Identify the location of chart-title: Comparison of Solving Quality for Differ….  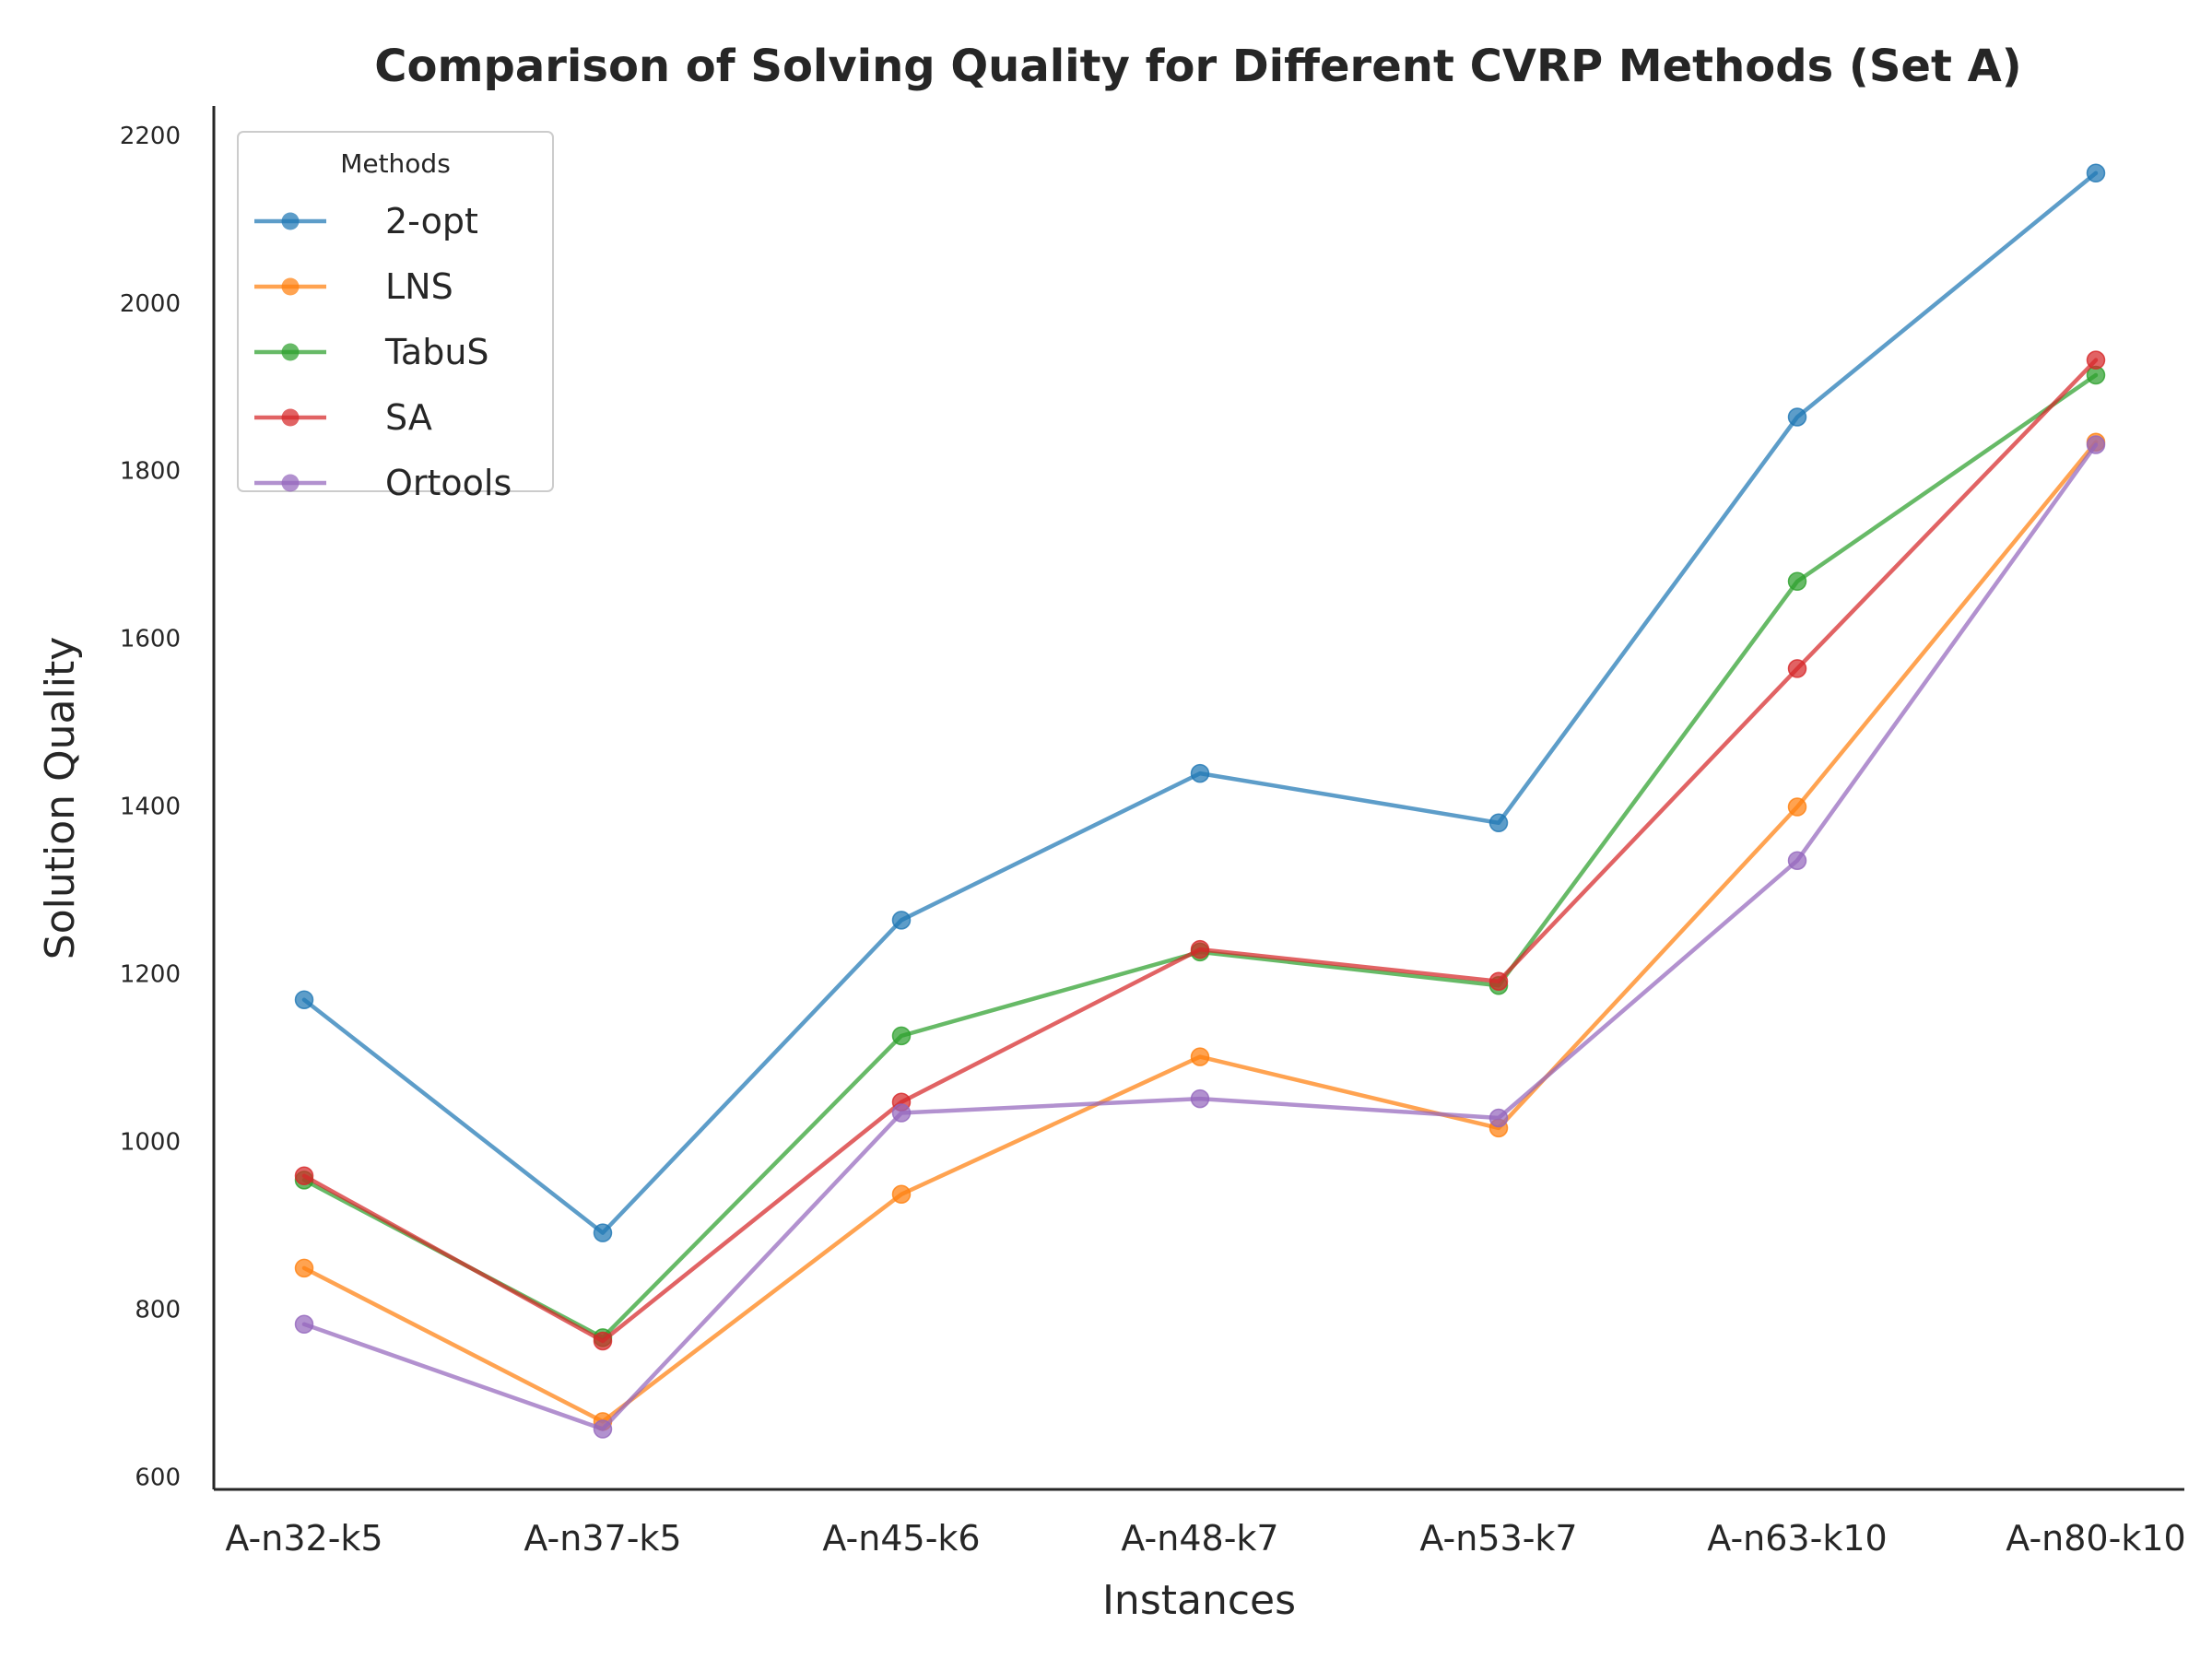
(1197, 66).